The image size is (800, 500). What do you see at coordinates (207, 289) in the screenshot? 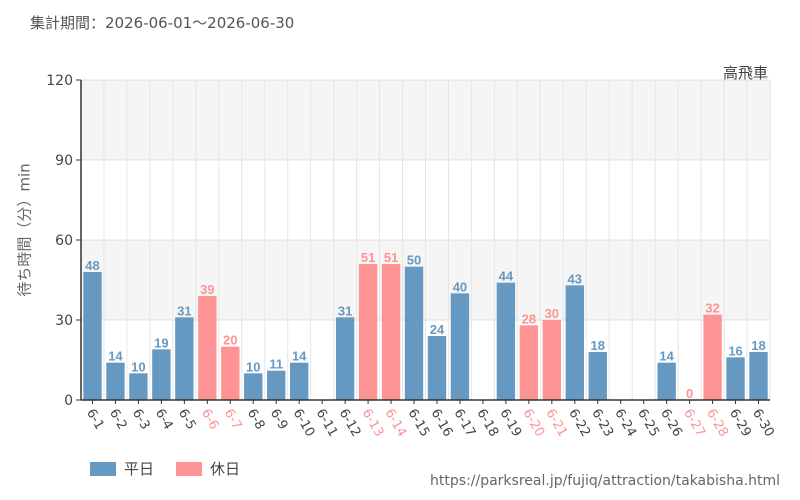
I see `bar-value-label: 39` at bounding box center [207, 289].